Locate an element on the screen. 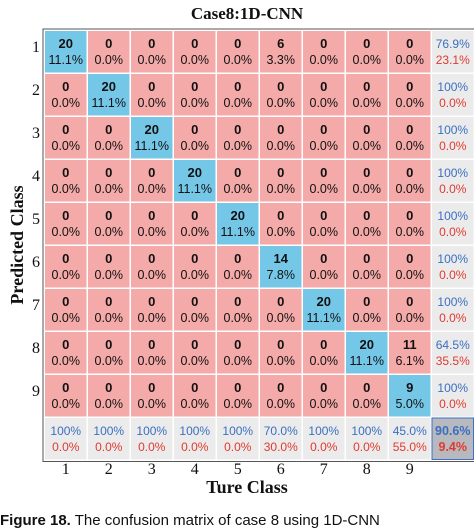 This screenshot has width=474, height=530. column-recall: 100% is located at coordinates (237, 431).